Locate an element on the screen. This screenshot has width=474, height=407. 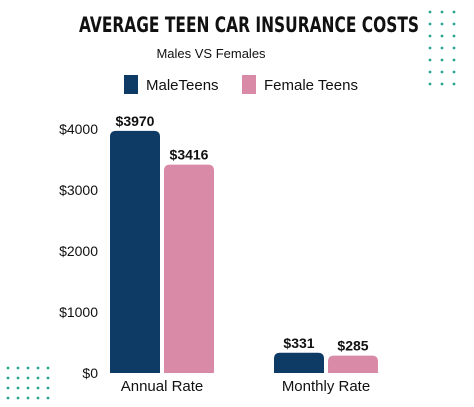
legend-label-female: Female Teens is located at coordinates (311, 85).